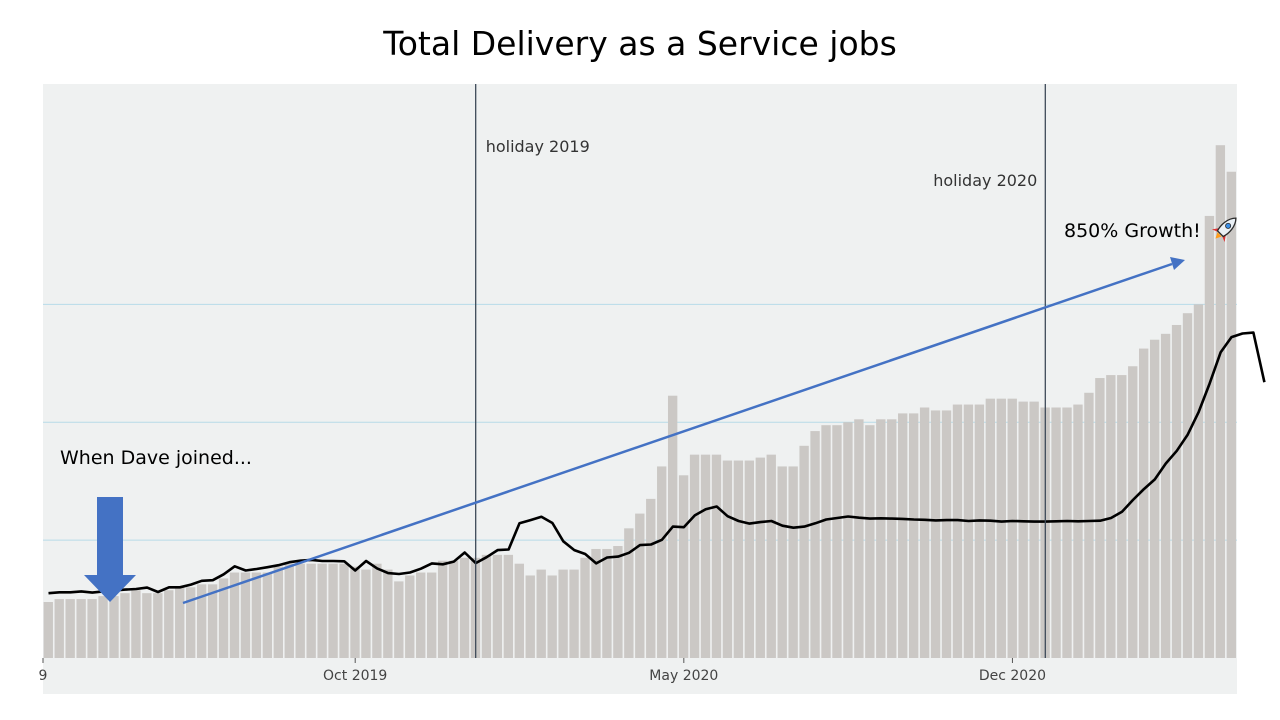 The height and width of the screenshot is (720, 1280). I want to click on x-tick-label: Dec 2020, so click(1012, 676).